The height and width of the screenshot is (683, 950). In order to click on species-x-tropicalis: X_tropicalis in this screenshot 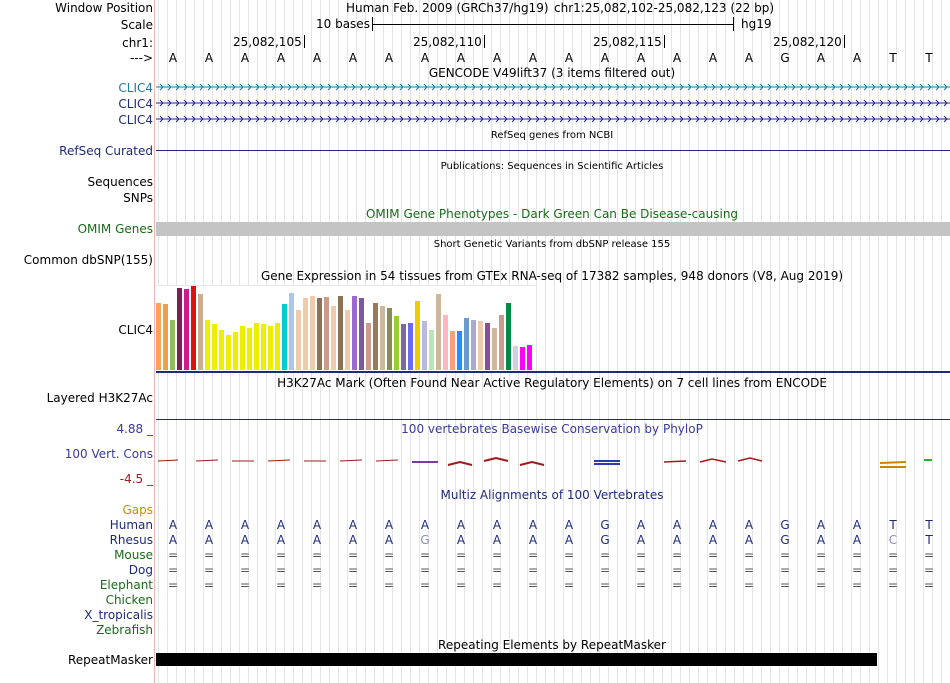, I will do `click(118, 615)`.